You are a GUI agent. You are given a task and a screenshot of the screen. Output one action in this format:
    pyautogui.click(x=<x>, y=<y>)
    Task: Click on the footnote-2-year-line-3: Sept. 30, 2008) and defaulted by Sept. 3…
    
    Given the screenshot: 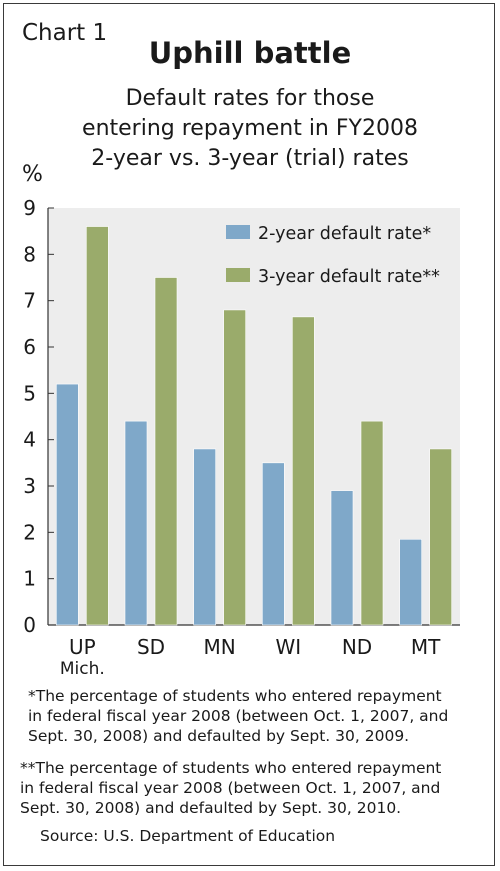 What is the action you would take?
    pyautogui.click(x=219, y=736)
    